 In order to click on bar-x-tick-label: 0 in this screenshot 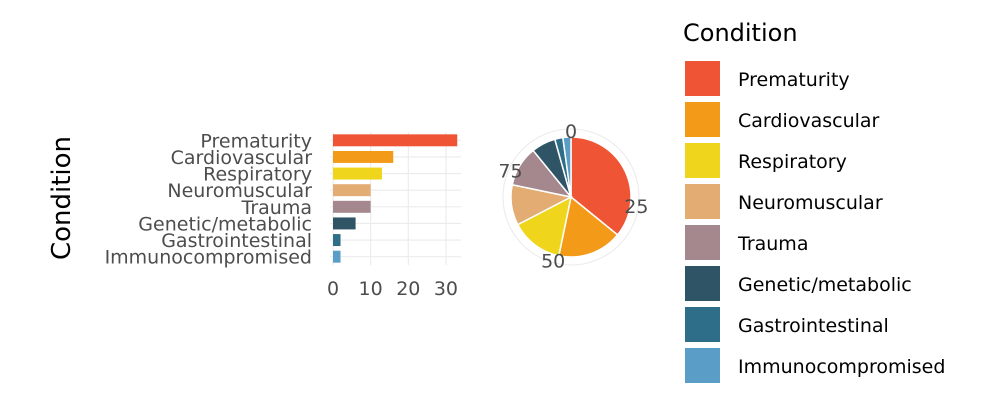, I will do `click(333, 289)`.